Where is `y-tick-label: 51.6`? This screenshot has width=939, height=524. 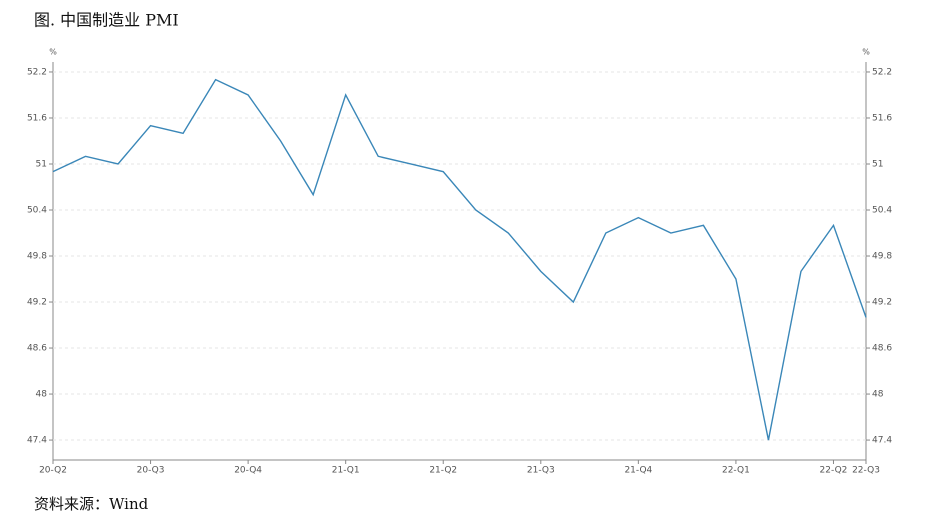
y-tick-label: 51.6 is located at coordinates (37, 118).